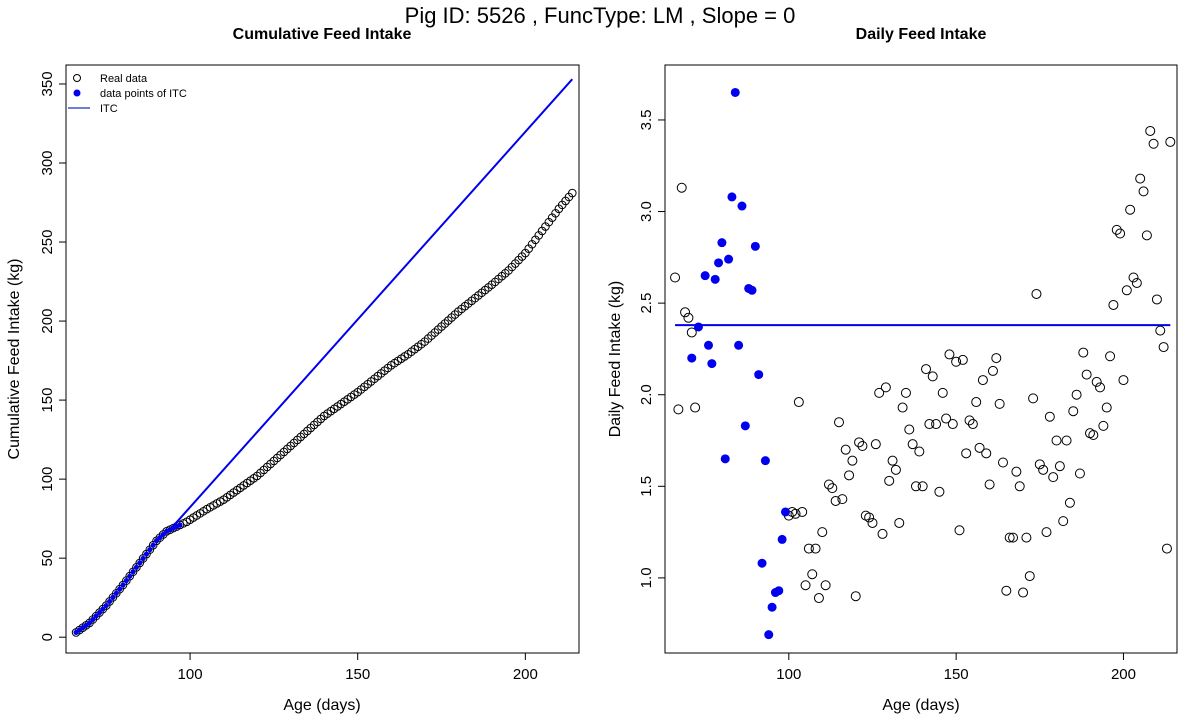  Describe the element at coordinates (646, 577) in the screenshot. I see `y-tick-label: 1.0` at that location.